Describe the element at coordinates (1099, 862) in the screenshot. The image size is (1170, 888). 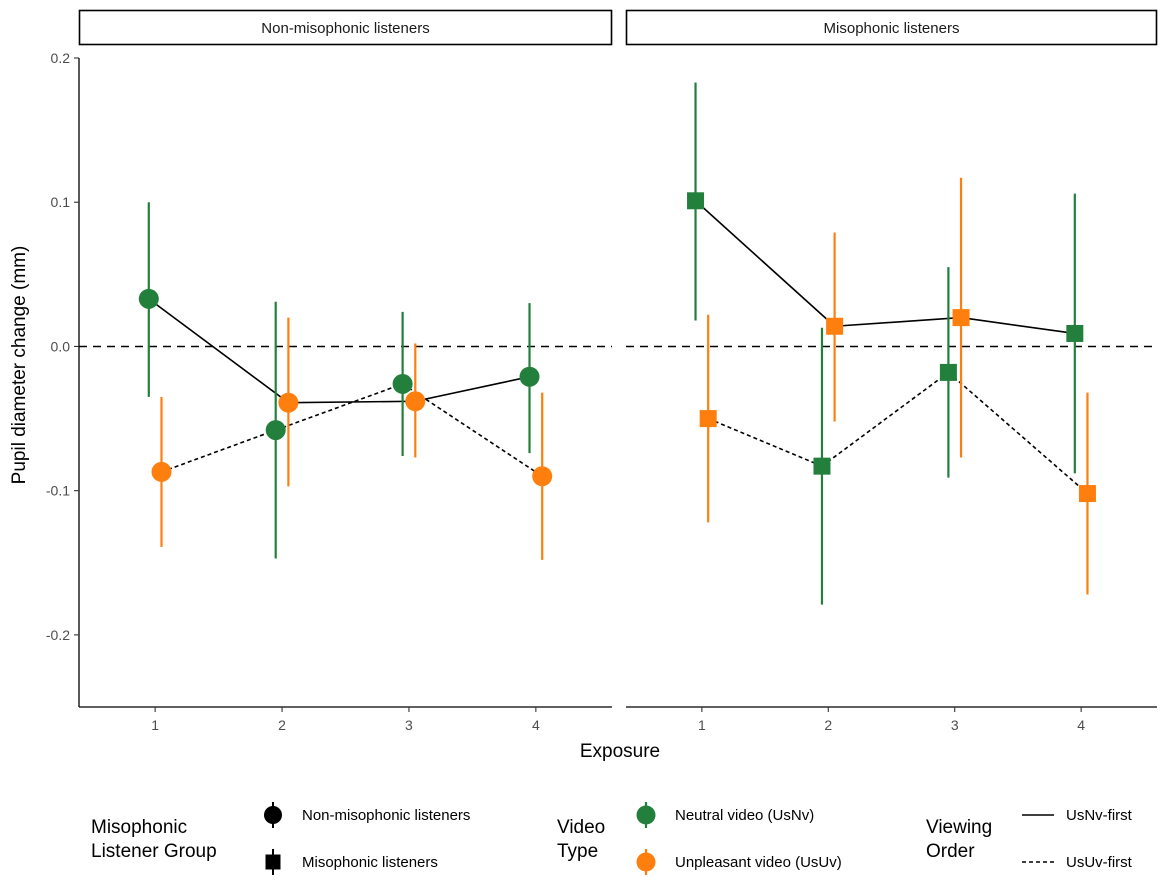
I see `legend-label: UsUv-first` at that location.